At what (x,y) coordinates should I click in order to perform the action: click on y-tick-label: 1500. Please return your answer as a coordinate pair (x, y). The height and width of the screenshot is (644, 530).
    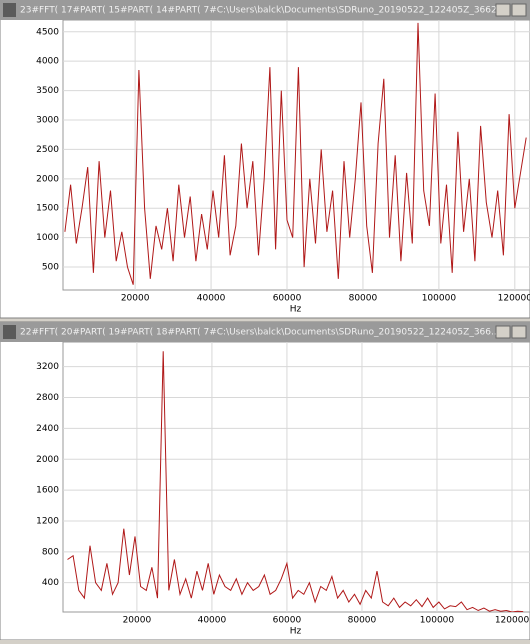
    Looking at the image, I should click on (47, 209).